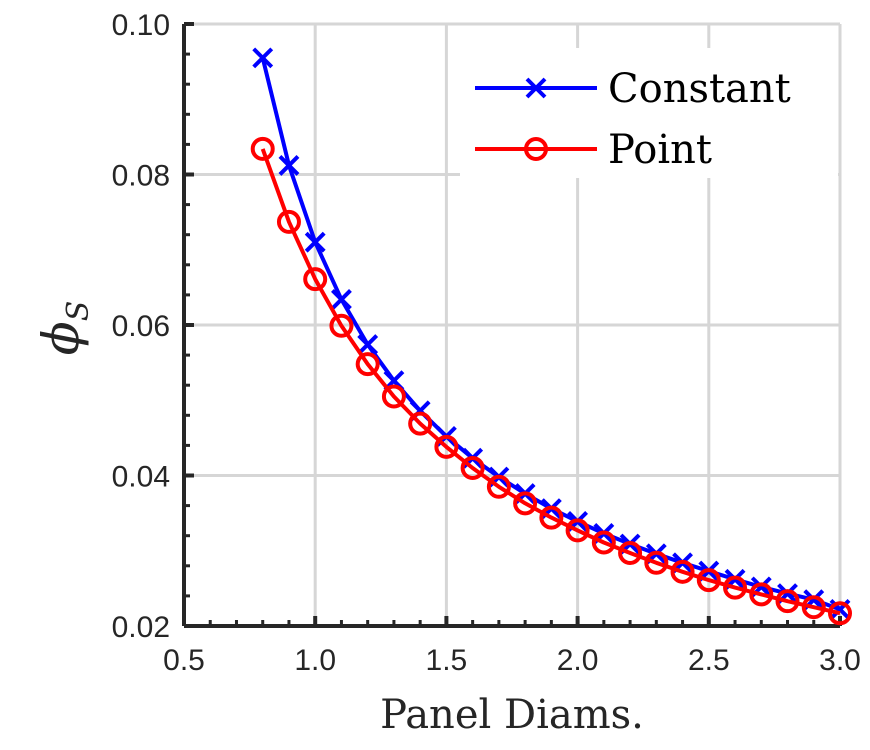 Image resolution: width=870 pixels, height=750 pixels. Describe the element at coordinates (61, 338) in the screenshot. I see `y-axis-title-main: ϕ` at that location.